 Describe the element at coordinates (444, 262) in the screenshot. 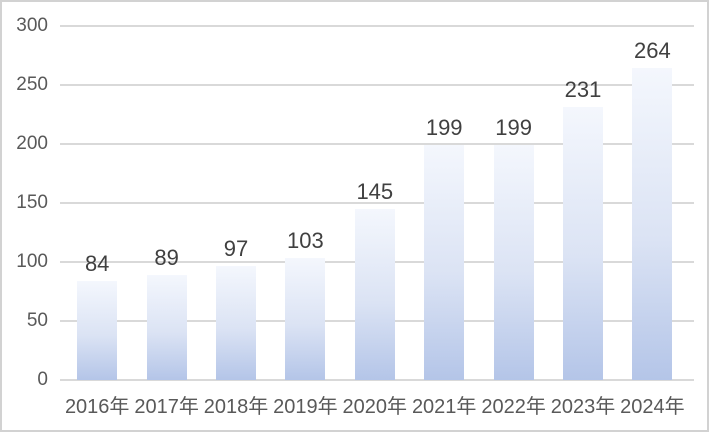

I see `bar-2021年` at that location.